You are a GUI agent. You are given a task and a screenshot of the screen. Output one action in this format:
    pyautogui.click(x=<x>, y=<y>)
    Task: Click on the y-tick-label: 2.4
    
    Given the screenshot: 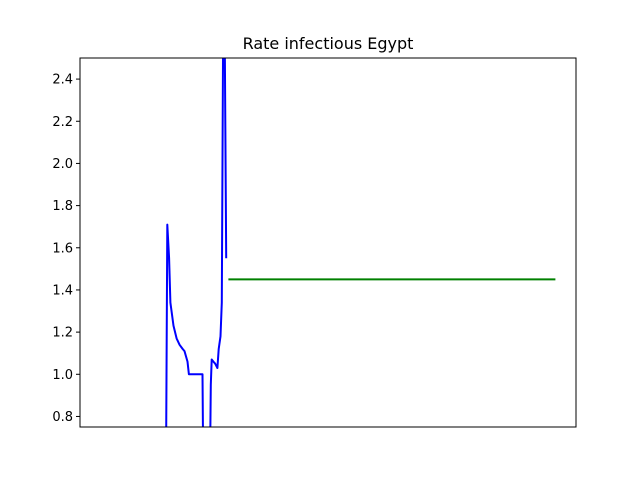 What is the action you would take?
    pyautogui.click(x=62, y=80)
    